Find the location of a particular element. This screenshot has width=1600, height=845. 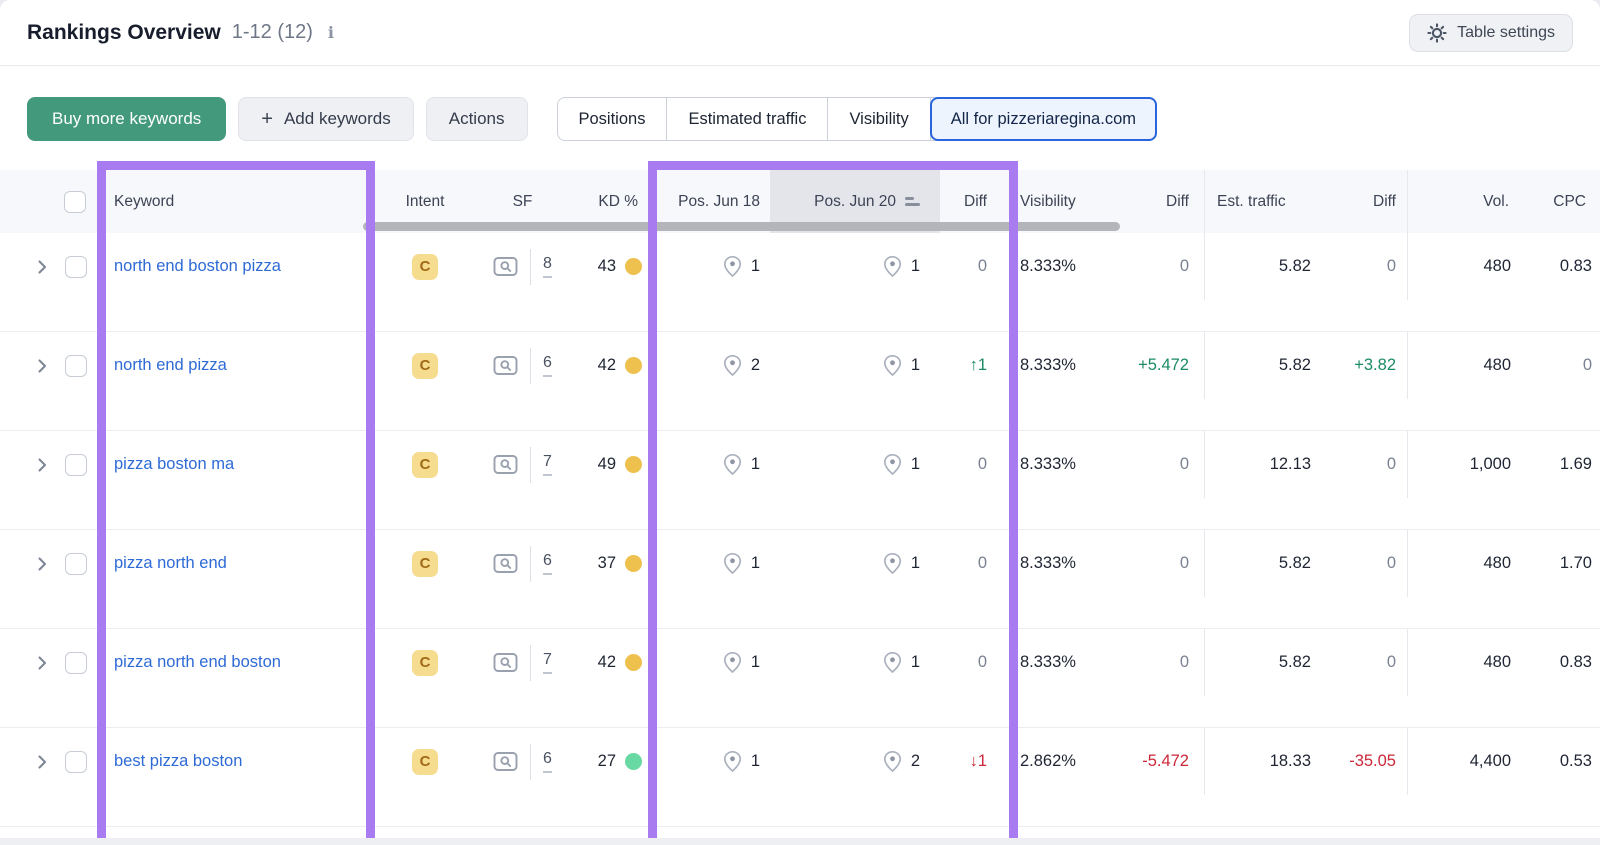

visibility-value: 8.333% is located at coordinates (1048, 662).